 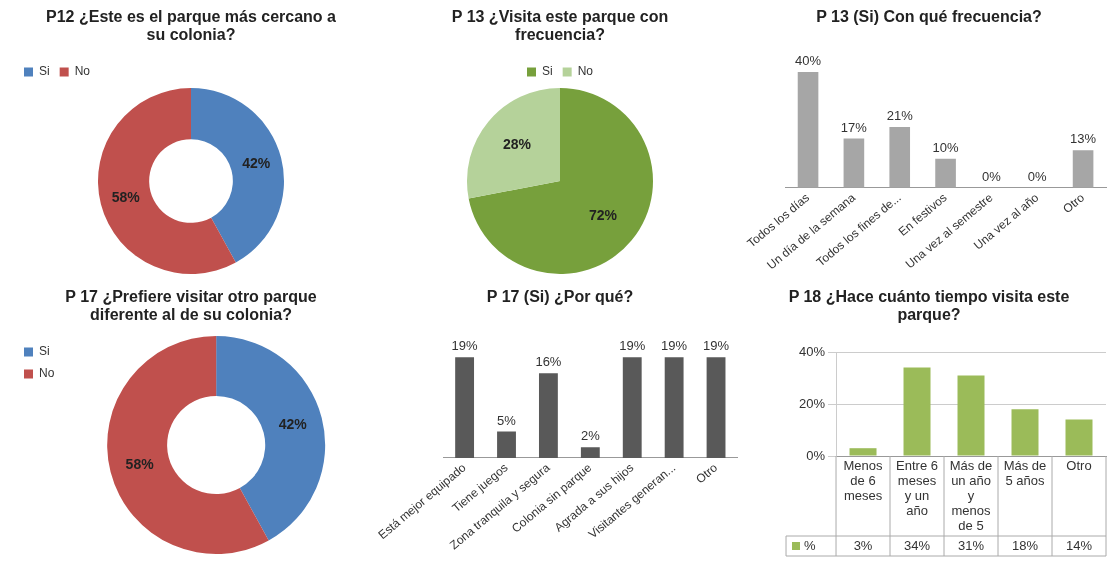 What do you see at coordinates (1083, 139) in the screenshot?
I see `data-label: 13%` at bounding box center [1083, 139].